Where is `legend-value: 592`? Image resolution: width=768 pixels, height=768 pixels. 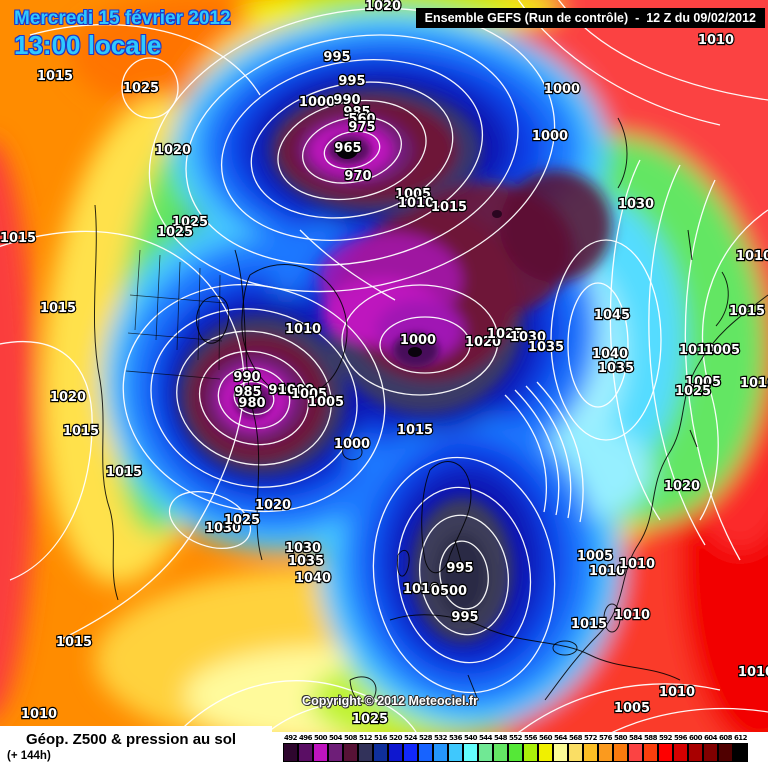 legend-value: 592 is located at coordinates (665, 738).